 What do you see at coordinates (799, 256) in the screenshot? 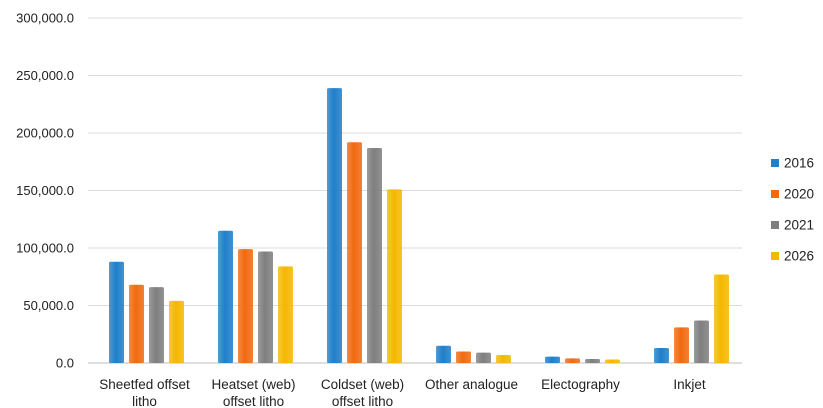
I see `legend-label-2026: 2026` at bounding box center [799, 256].